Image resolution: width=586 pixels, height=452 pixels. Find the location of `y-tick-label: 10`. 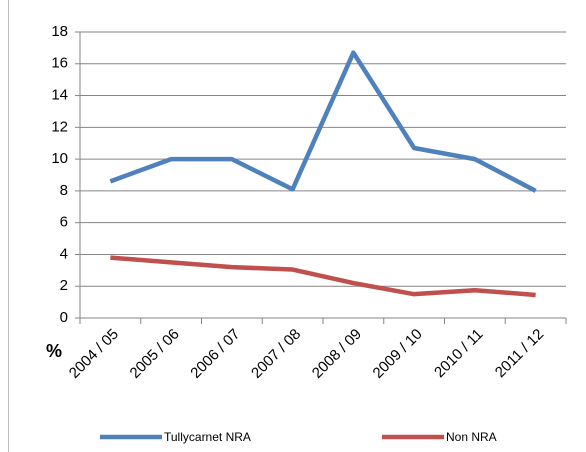

y-tick-label: 10 is located at coordinates (59, 158).